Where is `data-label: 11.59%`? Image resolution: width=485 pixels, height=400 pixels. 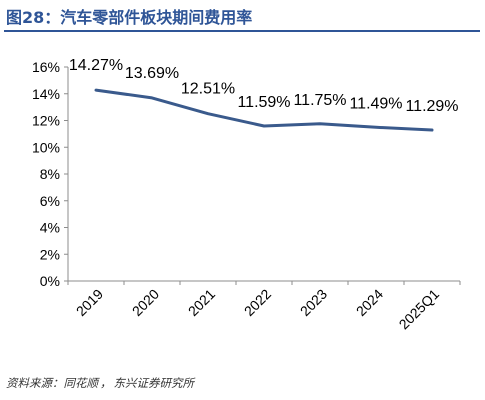 data-label: 11.59% is located at coordinates (263, 102).